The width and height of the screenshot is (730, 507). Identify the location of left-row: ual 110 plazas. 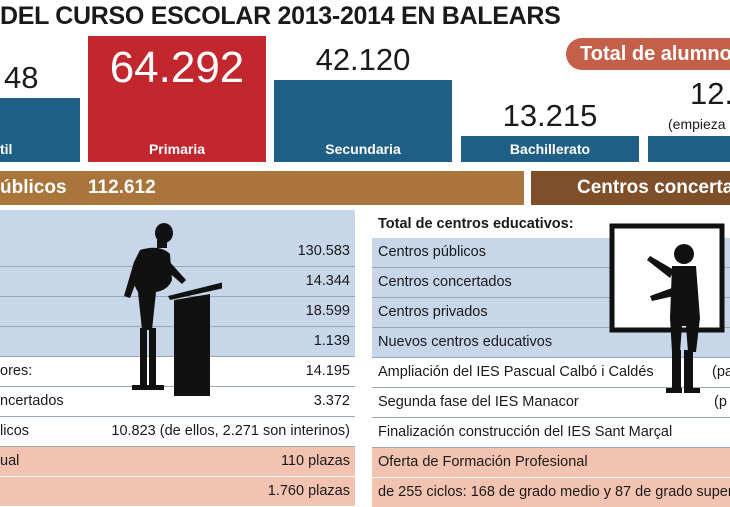
(177, 461).